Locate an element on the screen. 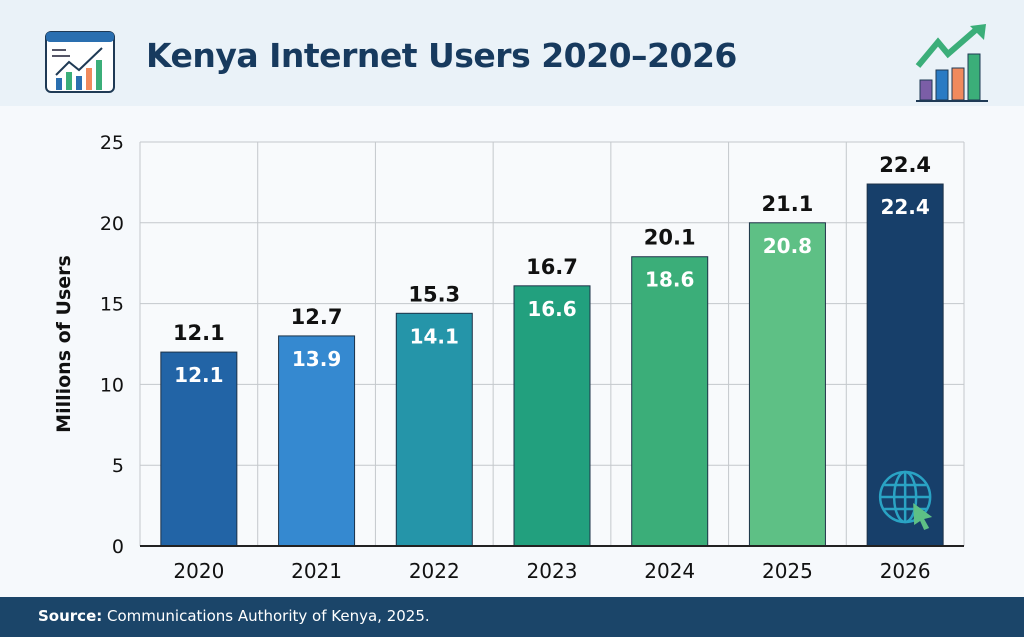 This screenshot has height=637, width=1024. x-tick-label: 2024 is located at coordinates (669, 571).